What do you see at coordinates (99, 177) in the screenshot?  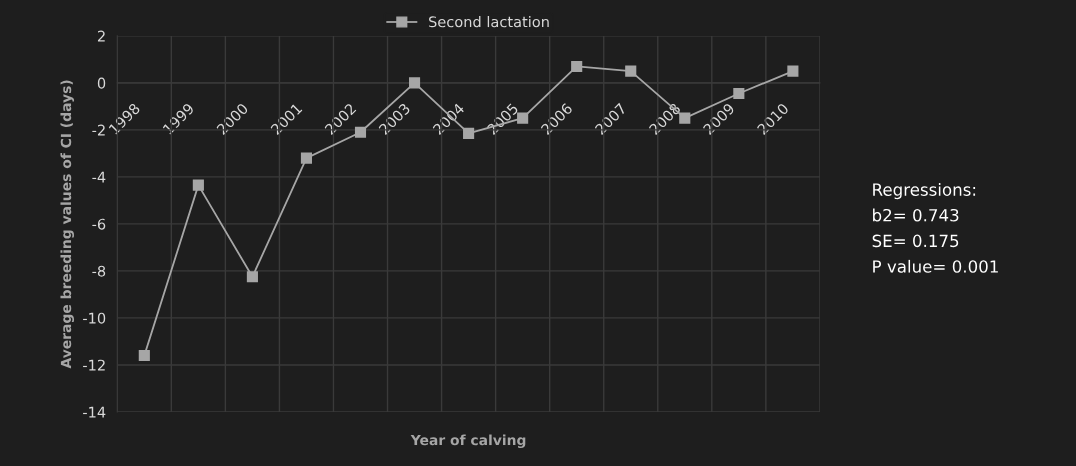 I see `y-tick-label: -4` at bounding box center [99, 177].